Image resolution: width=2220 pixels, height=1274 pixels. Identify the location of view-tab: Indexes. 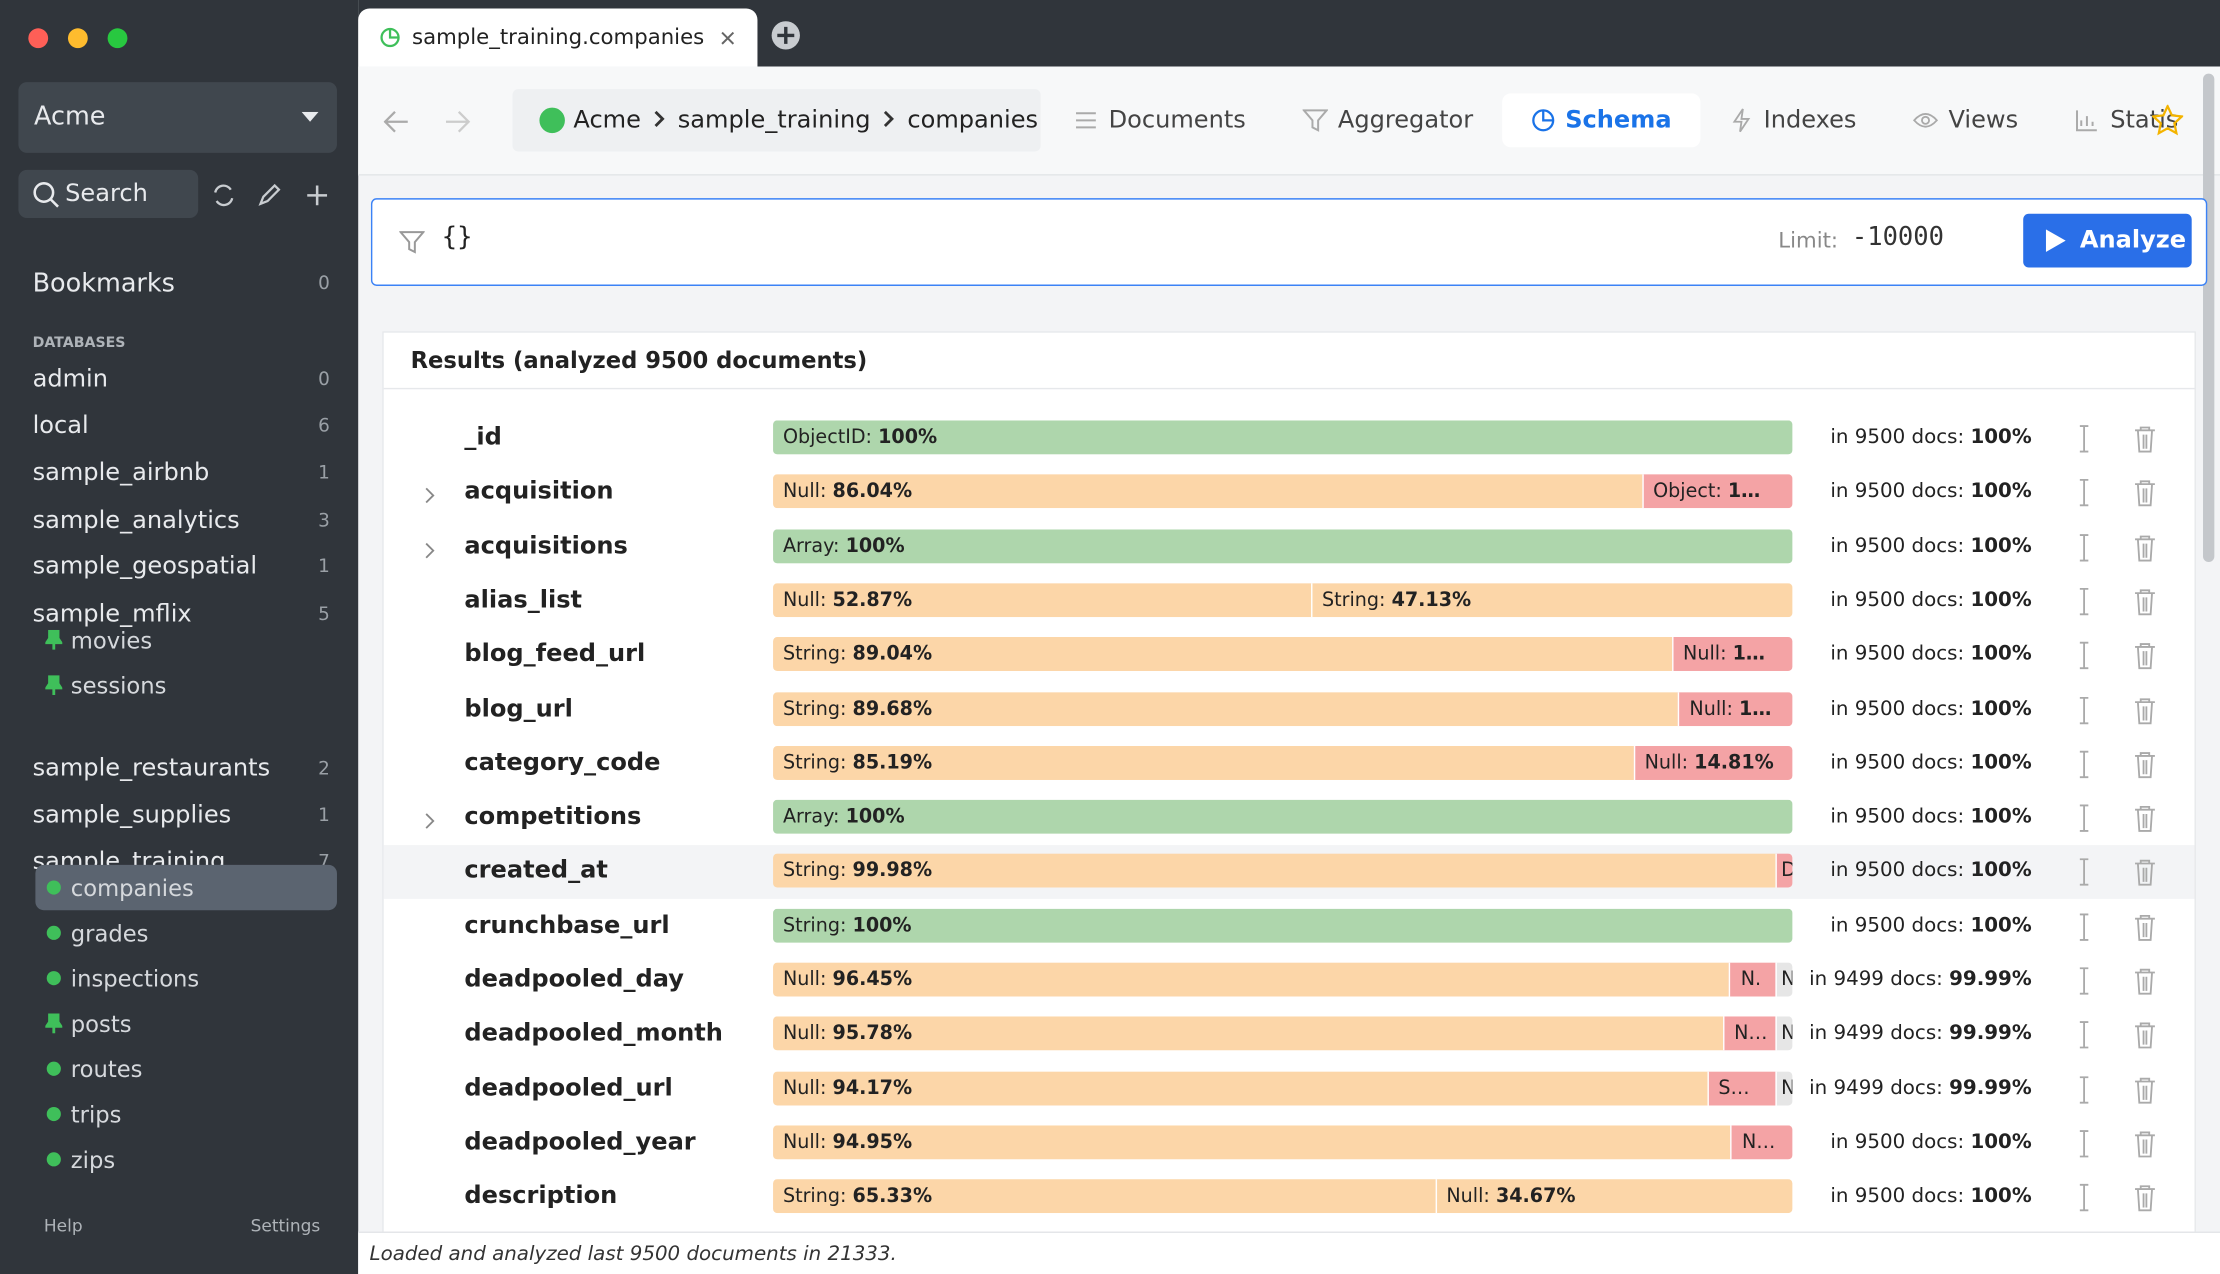
(1792, 120).